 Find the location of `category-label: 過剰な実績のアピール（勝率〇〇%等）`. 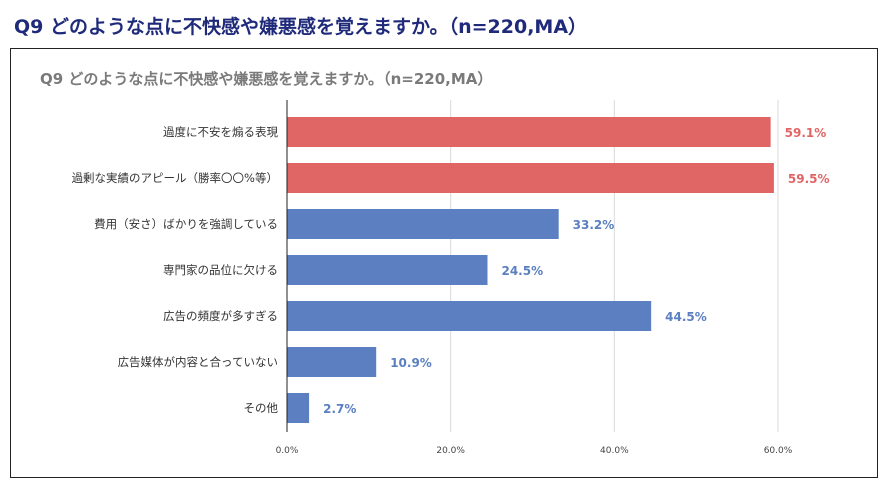

category-label: 過剰な実績のアピール（勝率〇〇%等） is located at coordinates (175, 178).